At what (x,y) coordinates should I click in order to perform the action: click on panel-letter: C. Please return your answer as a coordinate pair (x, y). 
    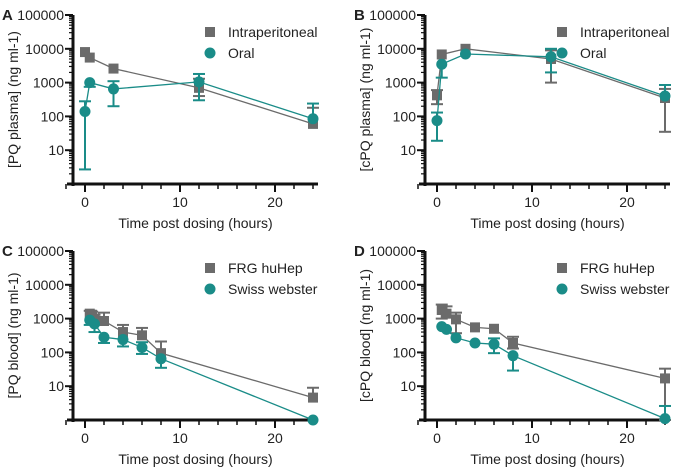
    Looking at the image, I should click on (7, 251).